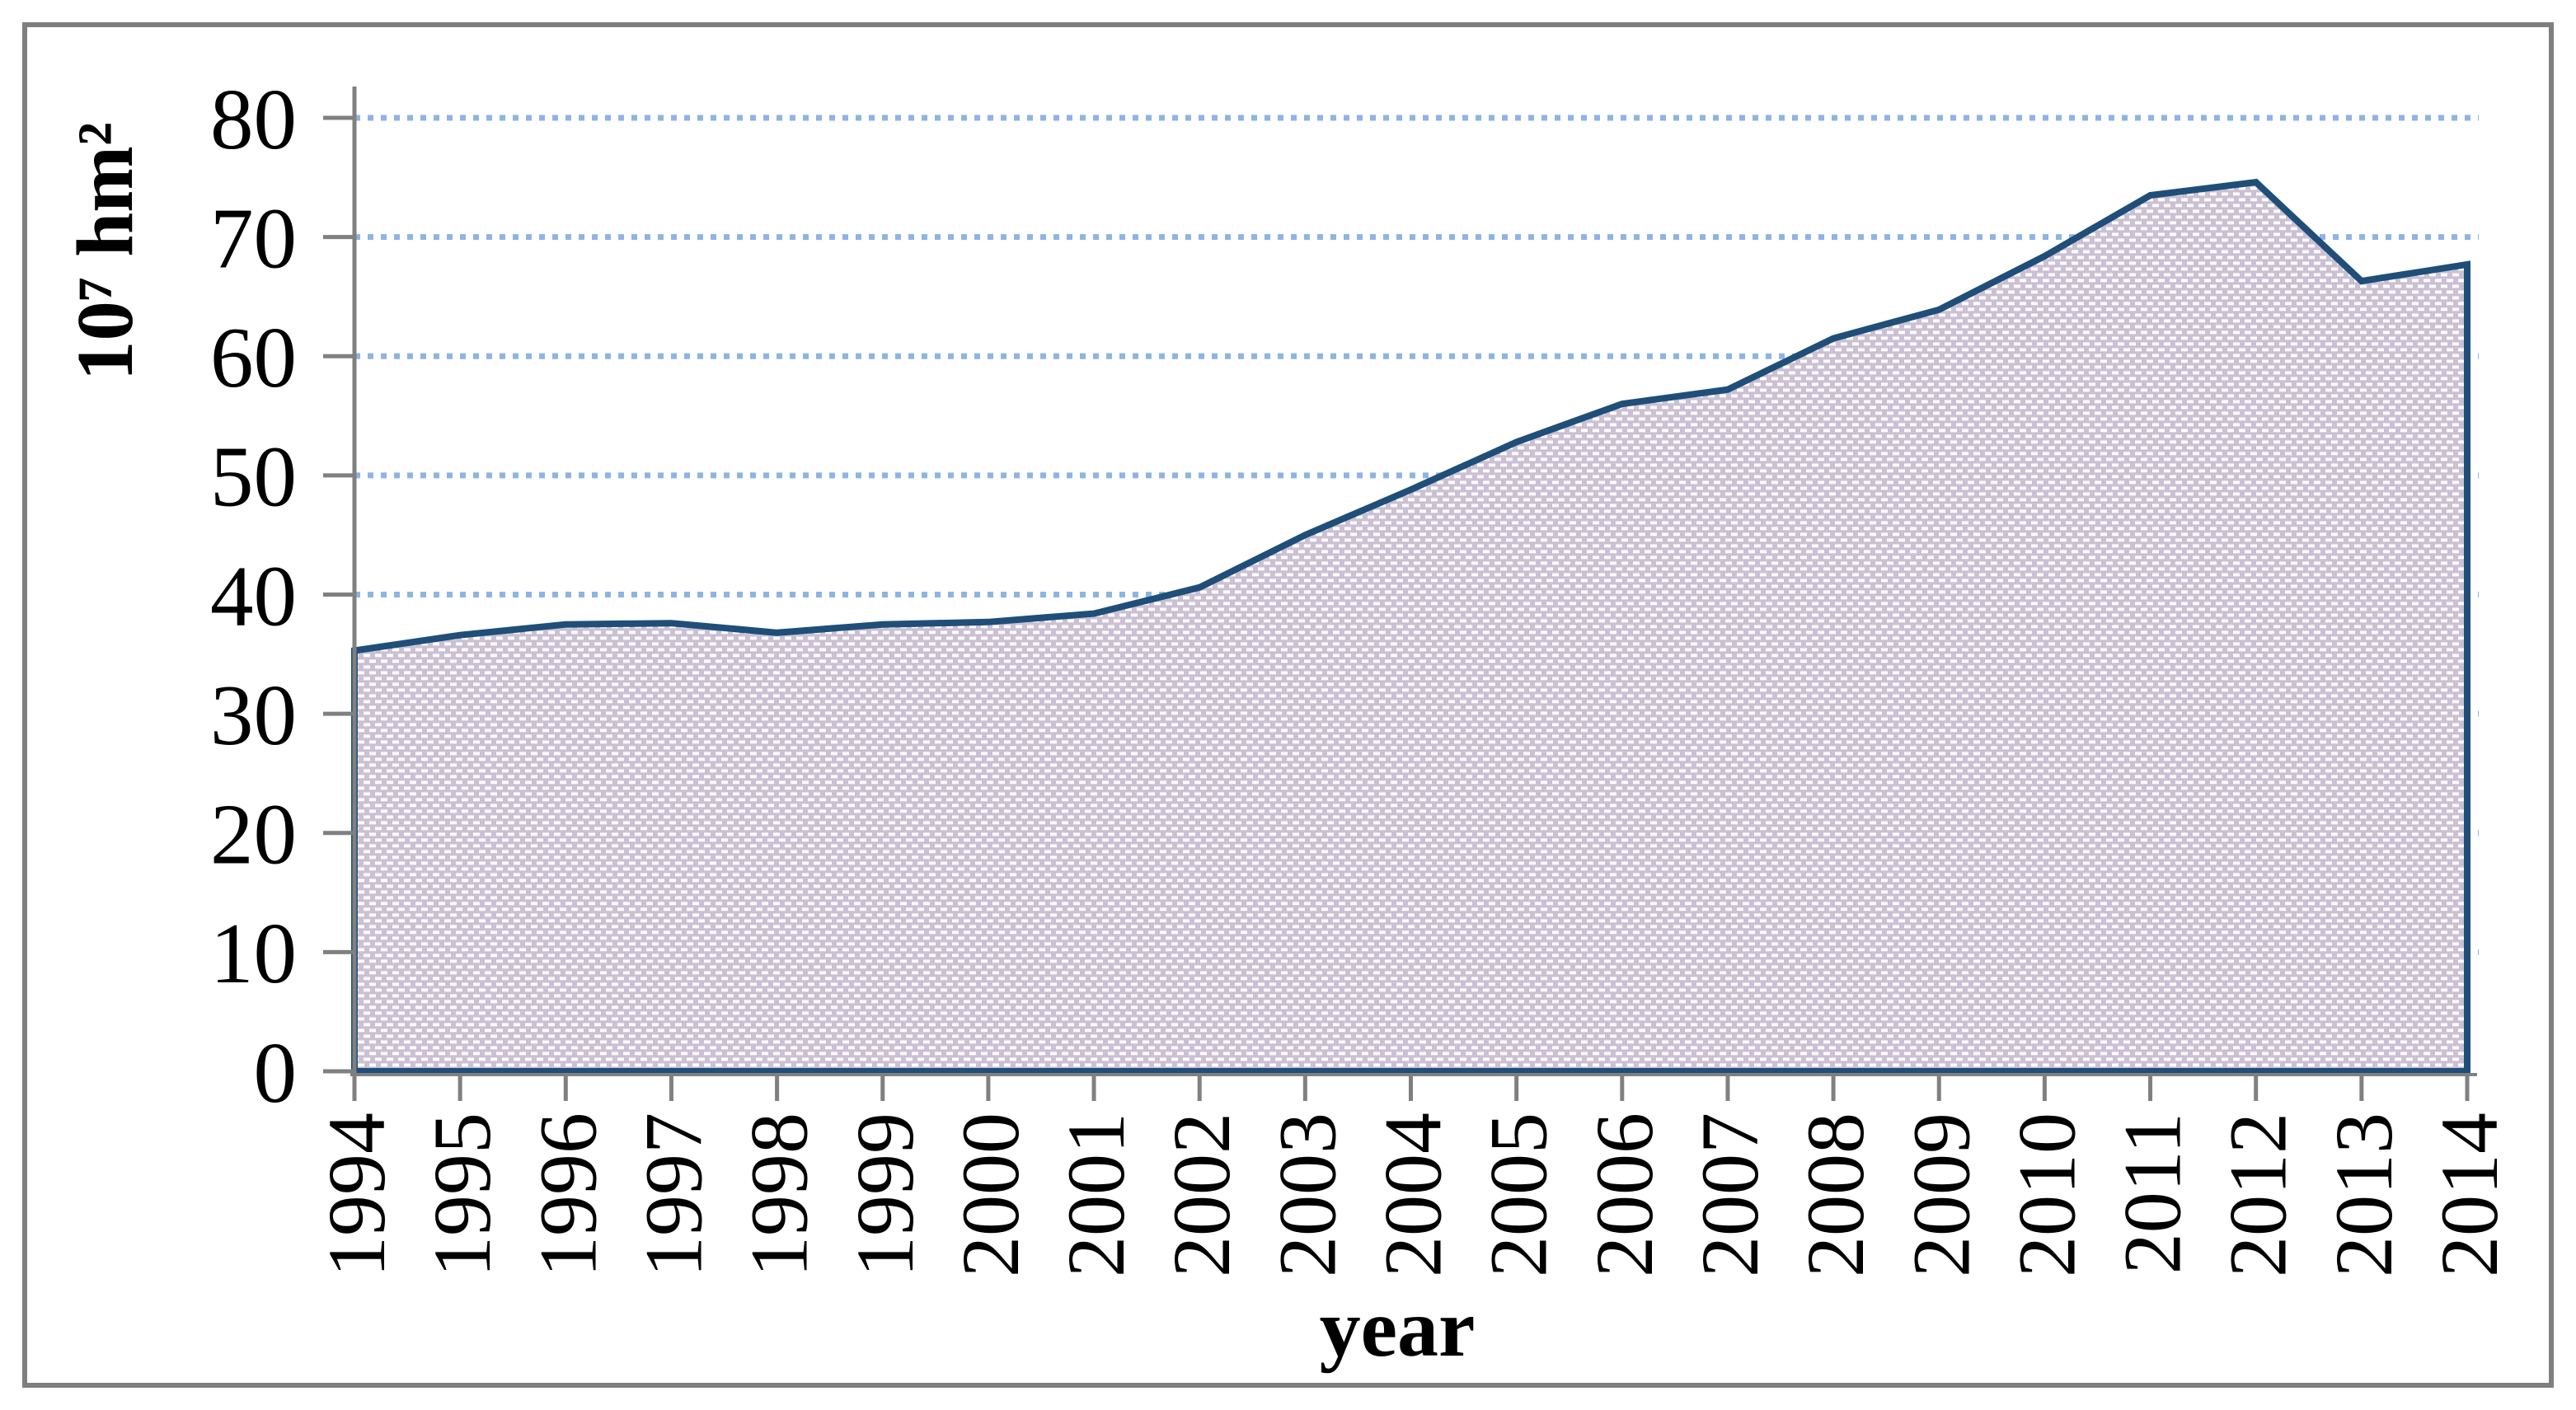  I want to click on y-tick-marks, so click(339, 594).